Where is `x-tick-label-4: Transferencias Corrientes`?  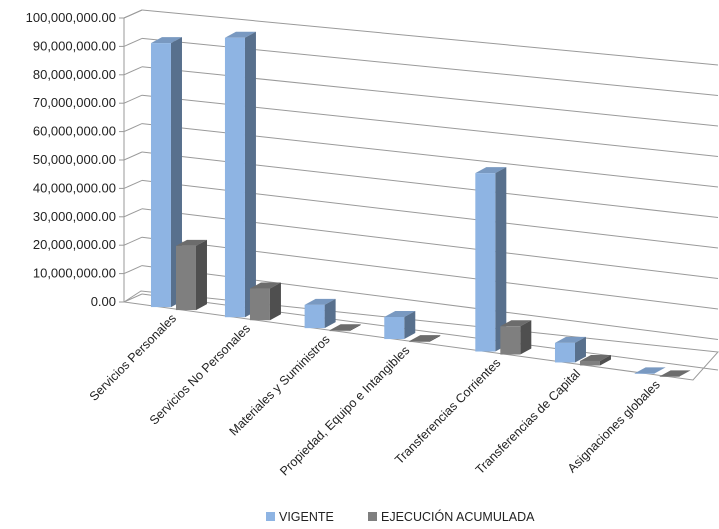 x-tick-label-4: Transferencias Corrientes is located at coordinates (447, 411).